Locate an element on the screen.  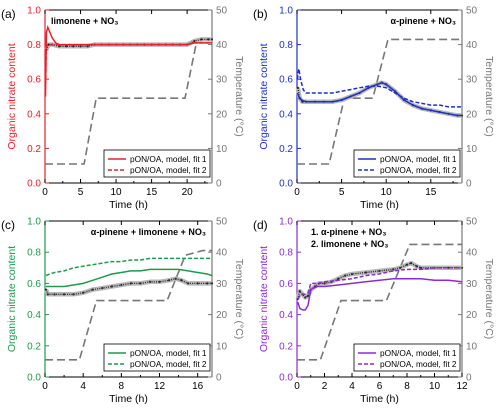
x-tick-label: 20 is located at coordinates (188, 192).